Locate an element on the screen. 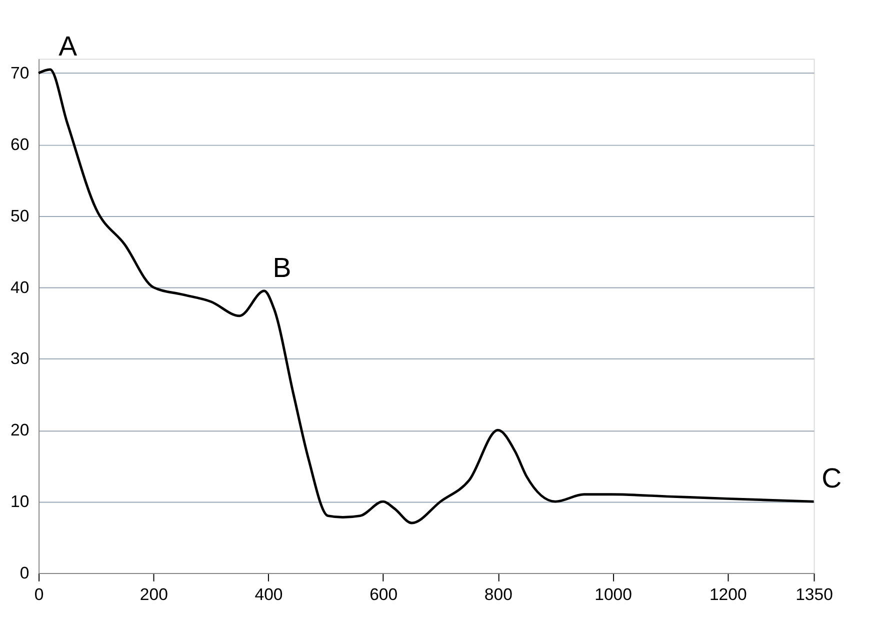 The width and height of the screenshot is (882, 626). x-tick-label: 1200 is located at coordinates (728, 594).